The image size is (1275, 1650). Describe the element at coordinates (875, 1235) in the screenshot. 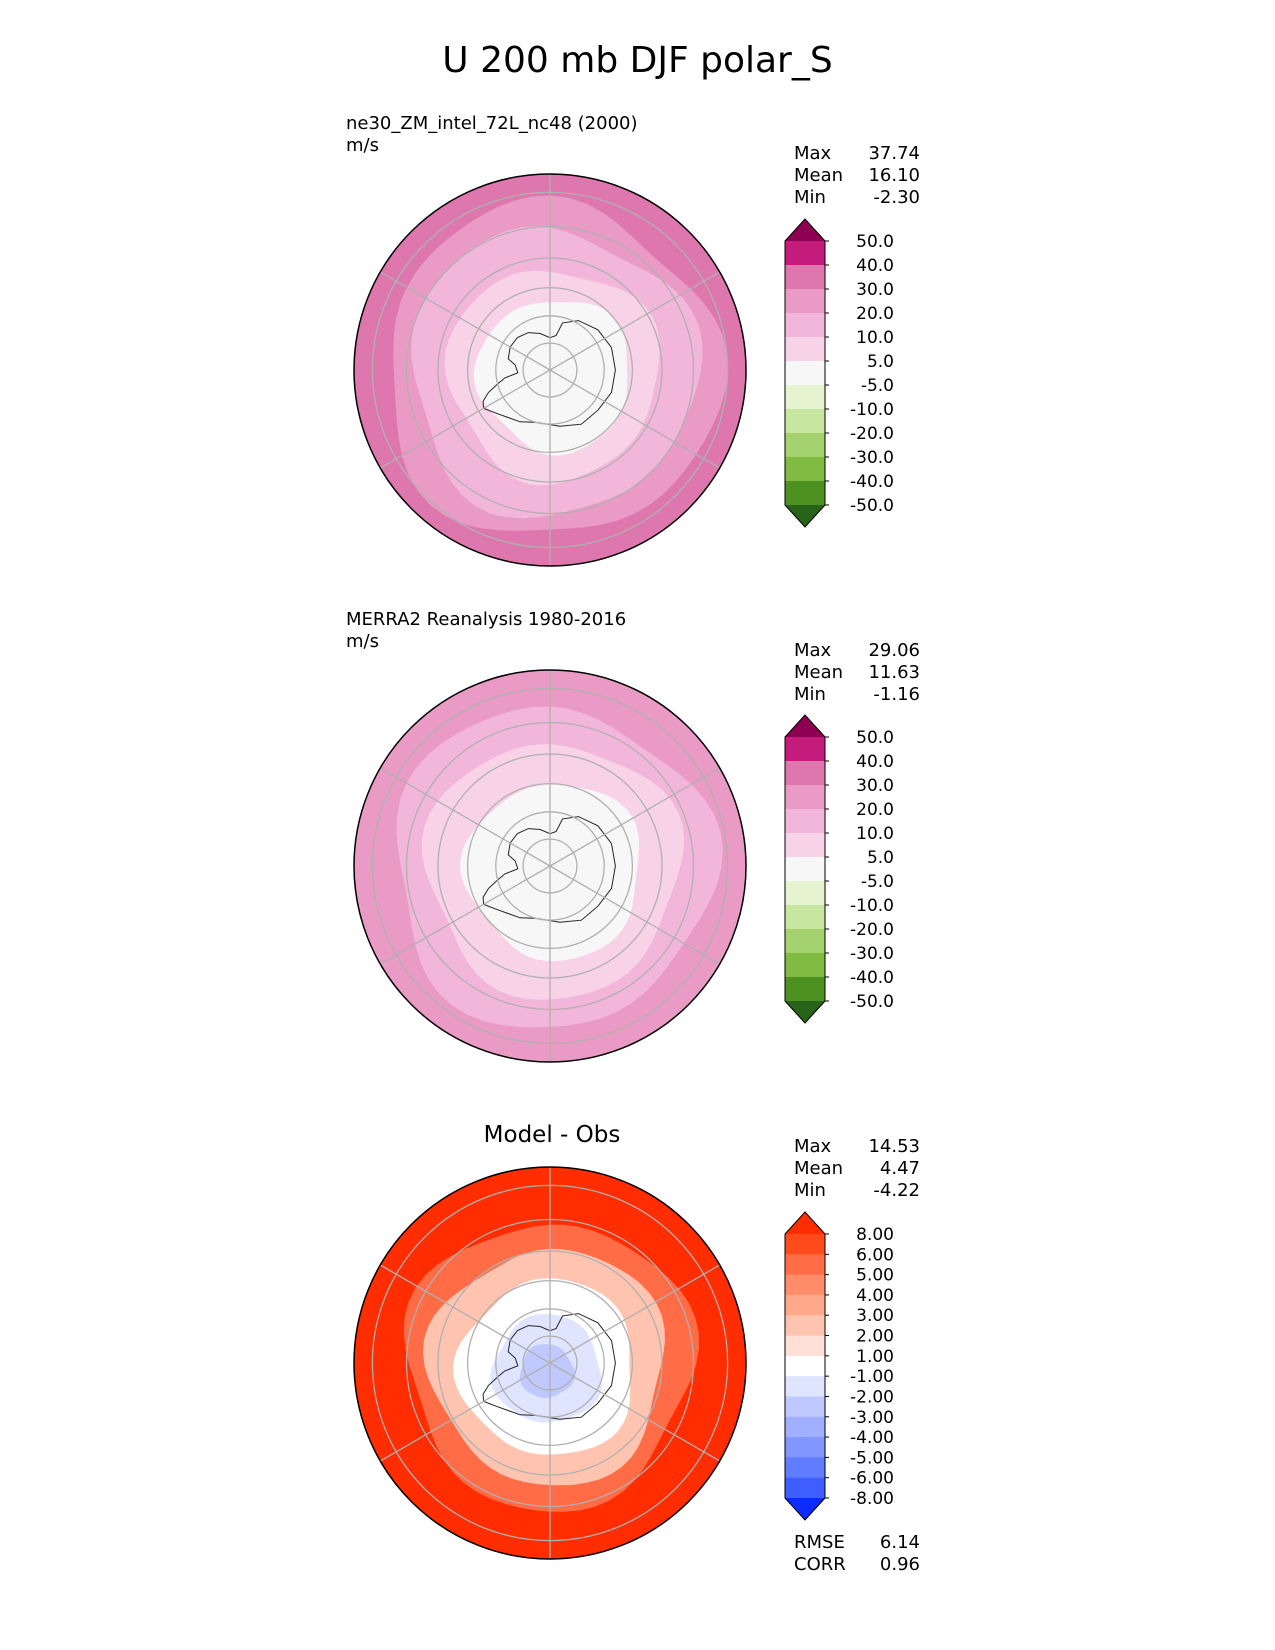

I see `colorbar-tick-label: 8.00` at that location.